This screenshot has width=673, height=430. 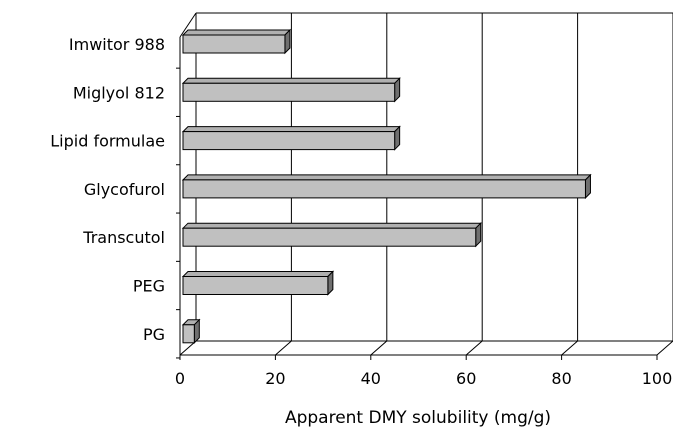 What do you see at coordinates (119, 92) in the screenshot?
I see `category-label: Miglyol 812` at bounding box center [119, 92].